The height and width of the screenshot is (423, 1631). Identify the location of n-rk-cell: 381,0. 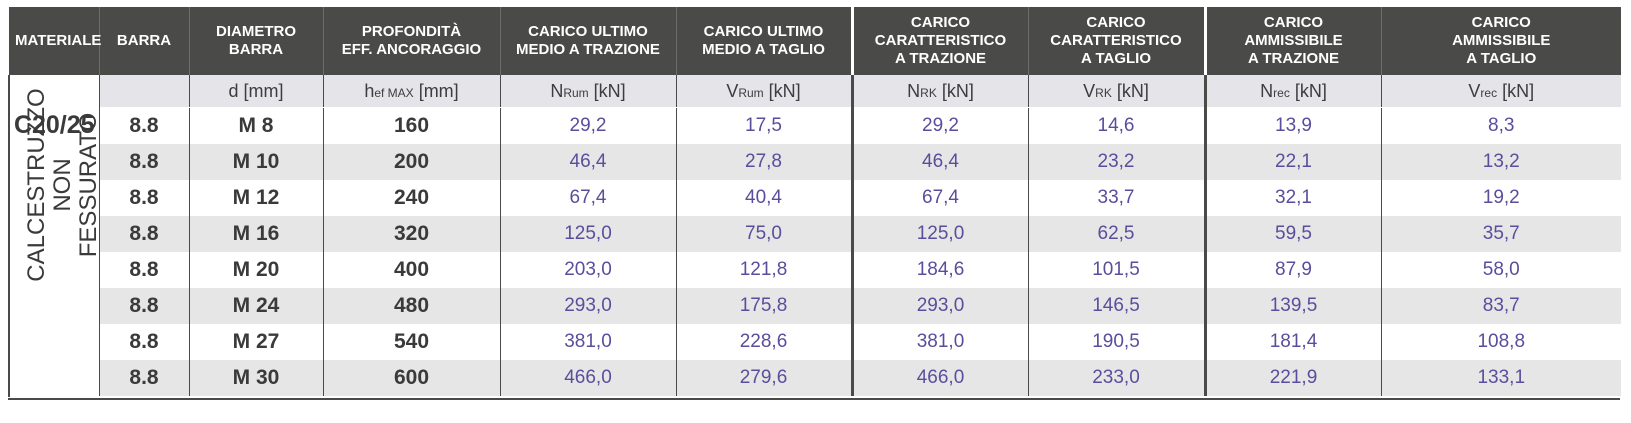
(939, 342).